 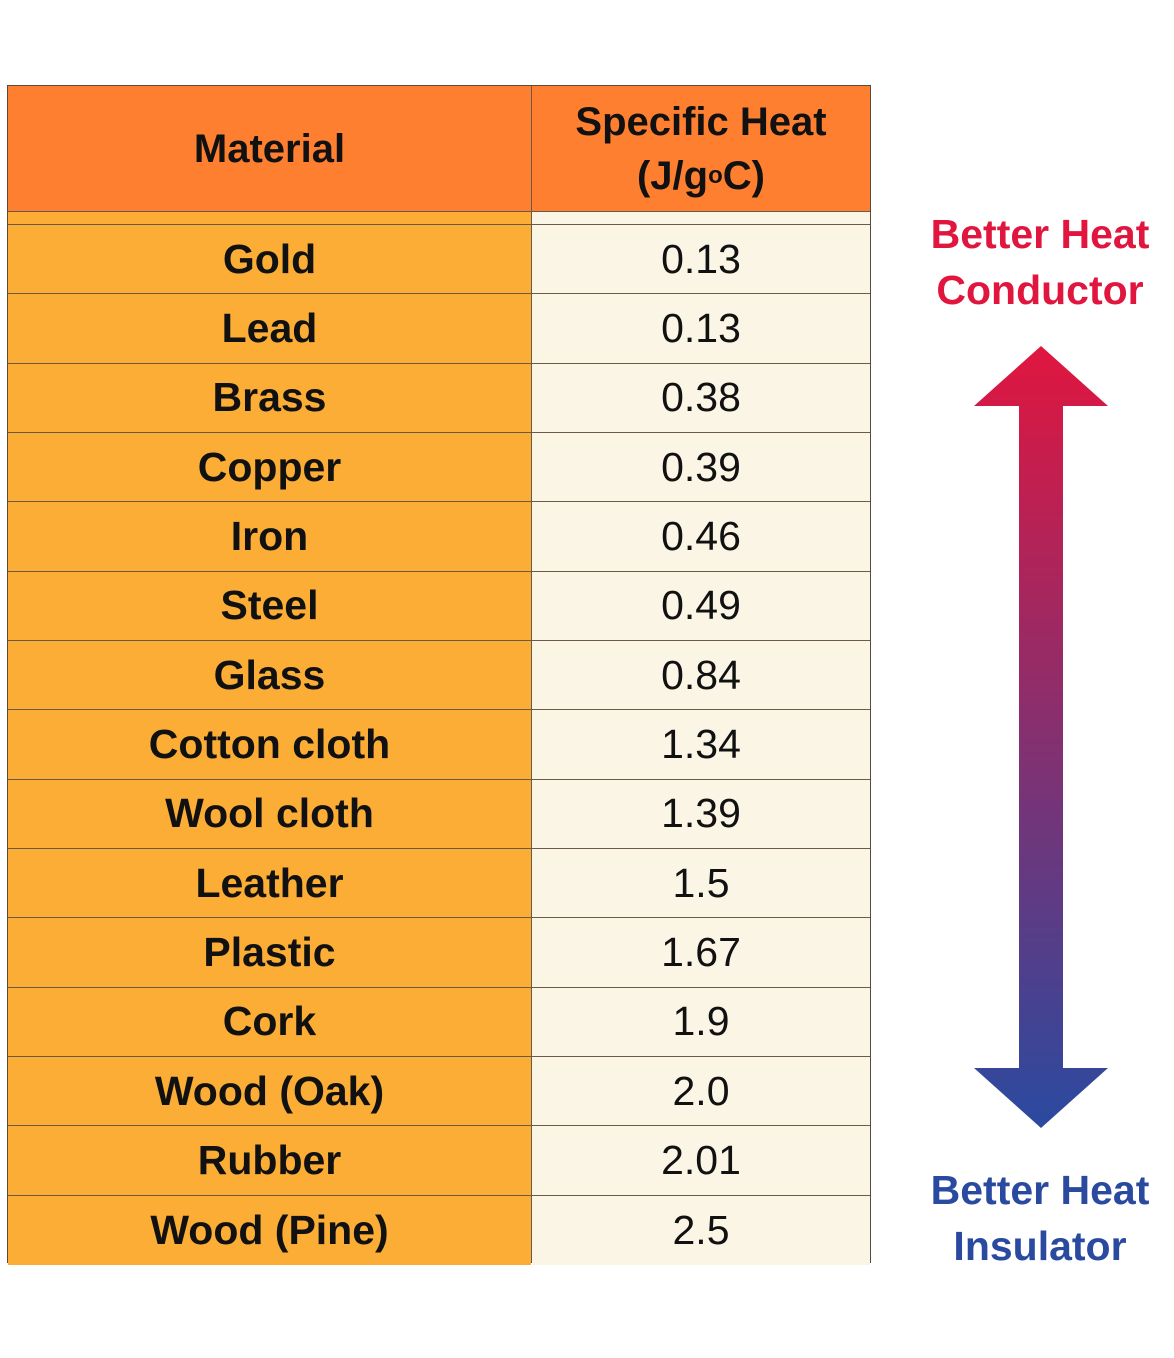 What do you see at coordinates (701, 122) in the screenshot?
I see `header-value-line1: Specific Heat` at bounding box center [701, 122].